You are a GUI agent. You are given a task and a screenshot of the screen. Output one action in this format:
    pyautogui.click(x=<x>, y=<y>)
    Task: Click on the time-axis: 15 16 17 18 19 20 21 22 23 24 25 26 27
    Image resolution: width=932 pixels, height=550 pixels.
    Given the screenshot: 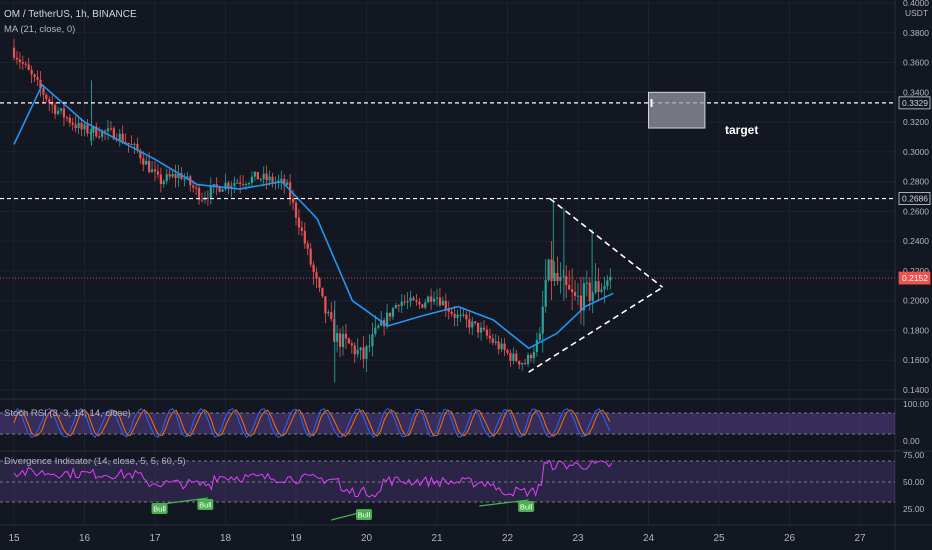 What is the action you would take?
    pyautogui.click(x=437, y=538)
    